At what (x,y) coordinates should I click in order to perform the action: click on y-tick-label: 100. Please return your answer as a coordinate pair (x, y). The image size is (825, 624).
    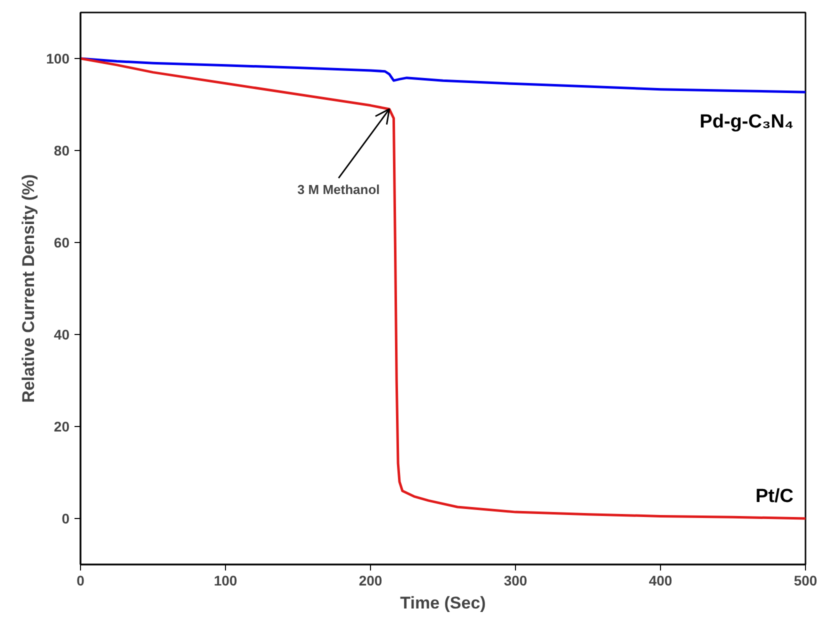
    Looking at the image, I should click on (58, 58).